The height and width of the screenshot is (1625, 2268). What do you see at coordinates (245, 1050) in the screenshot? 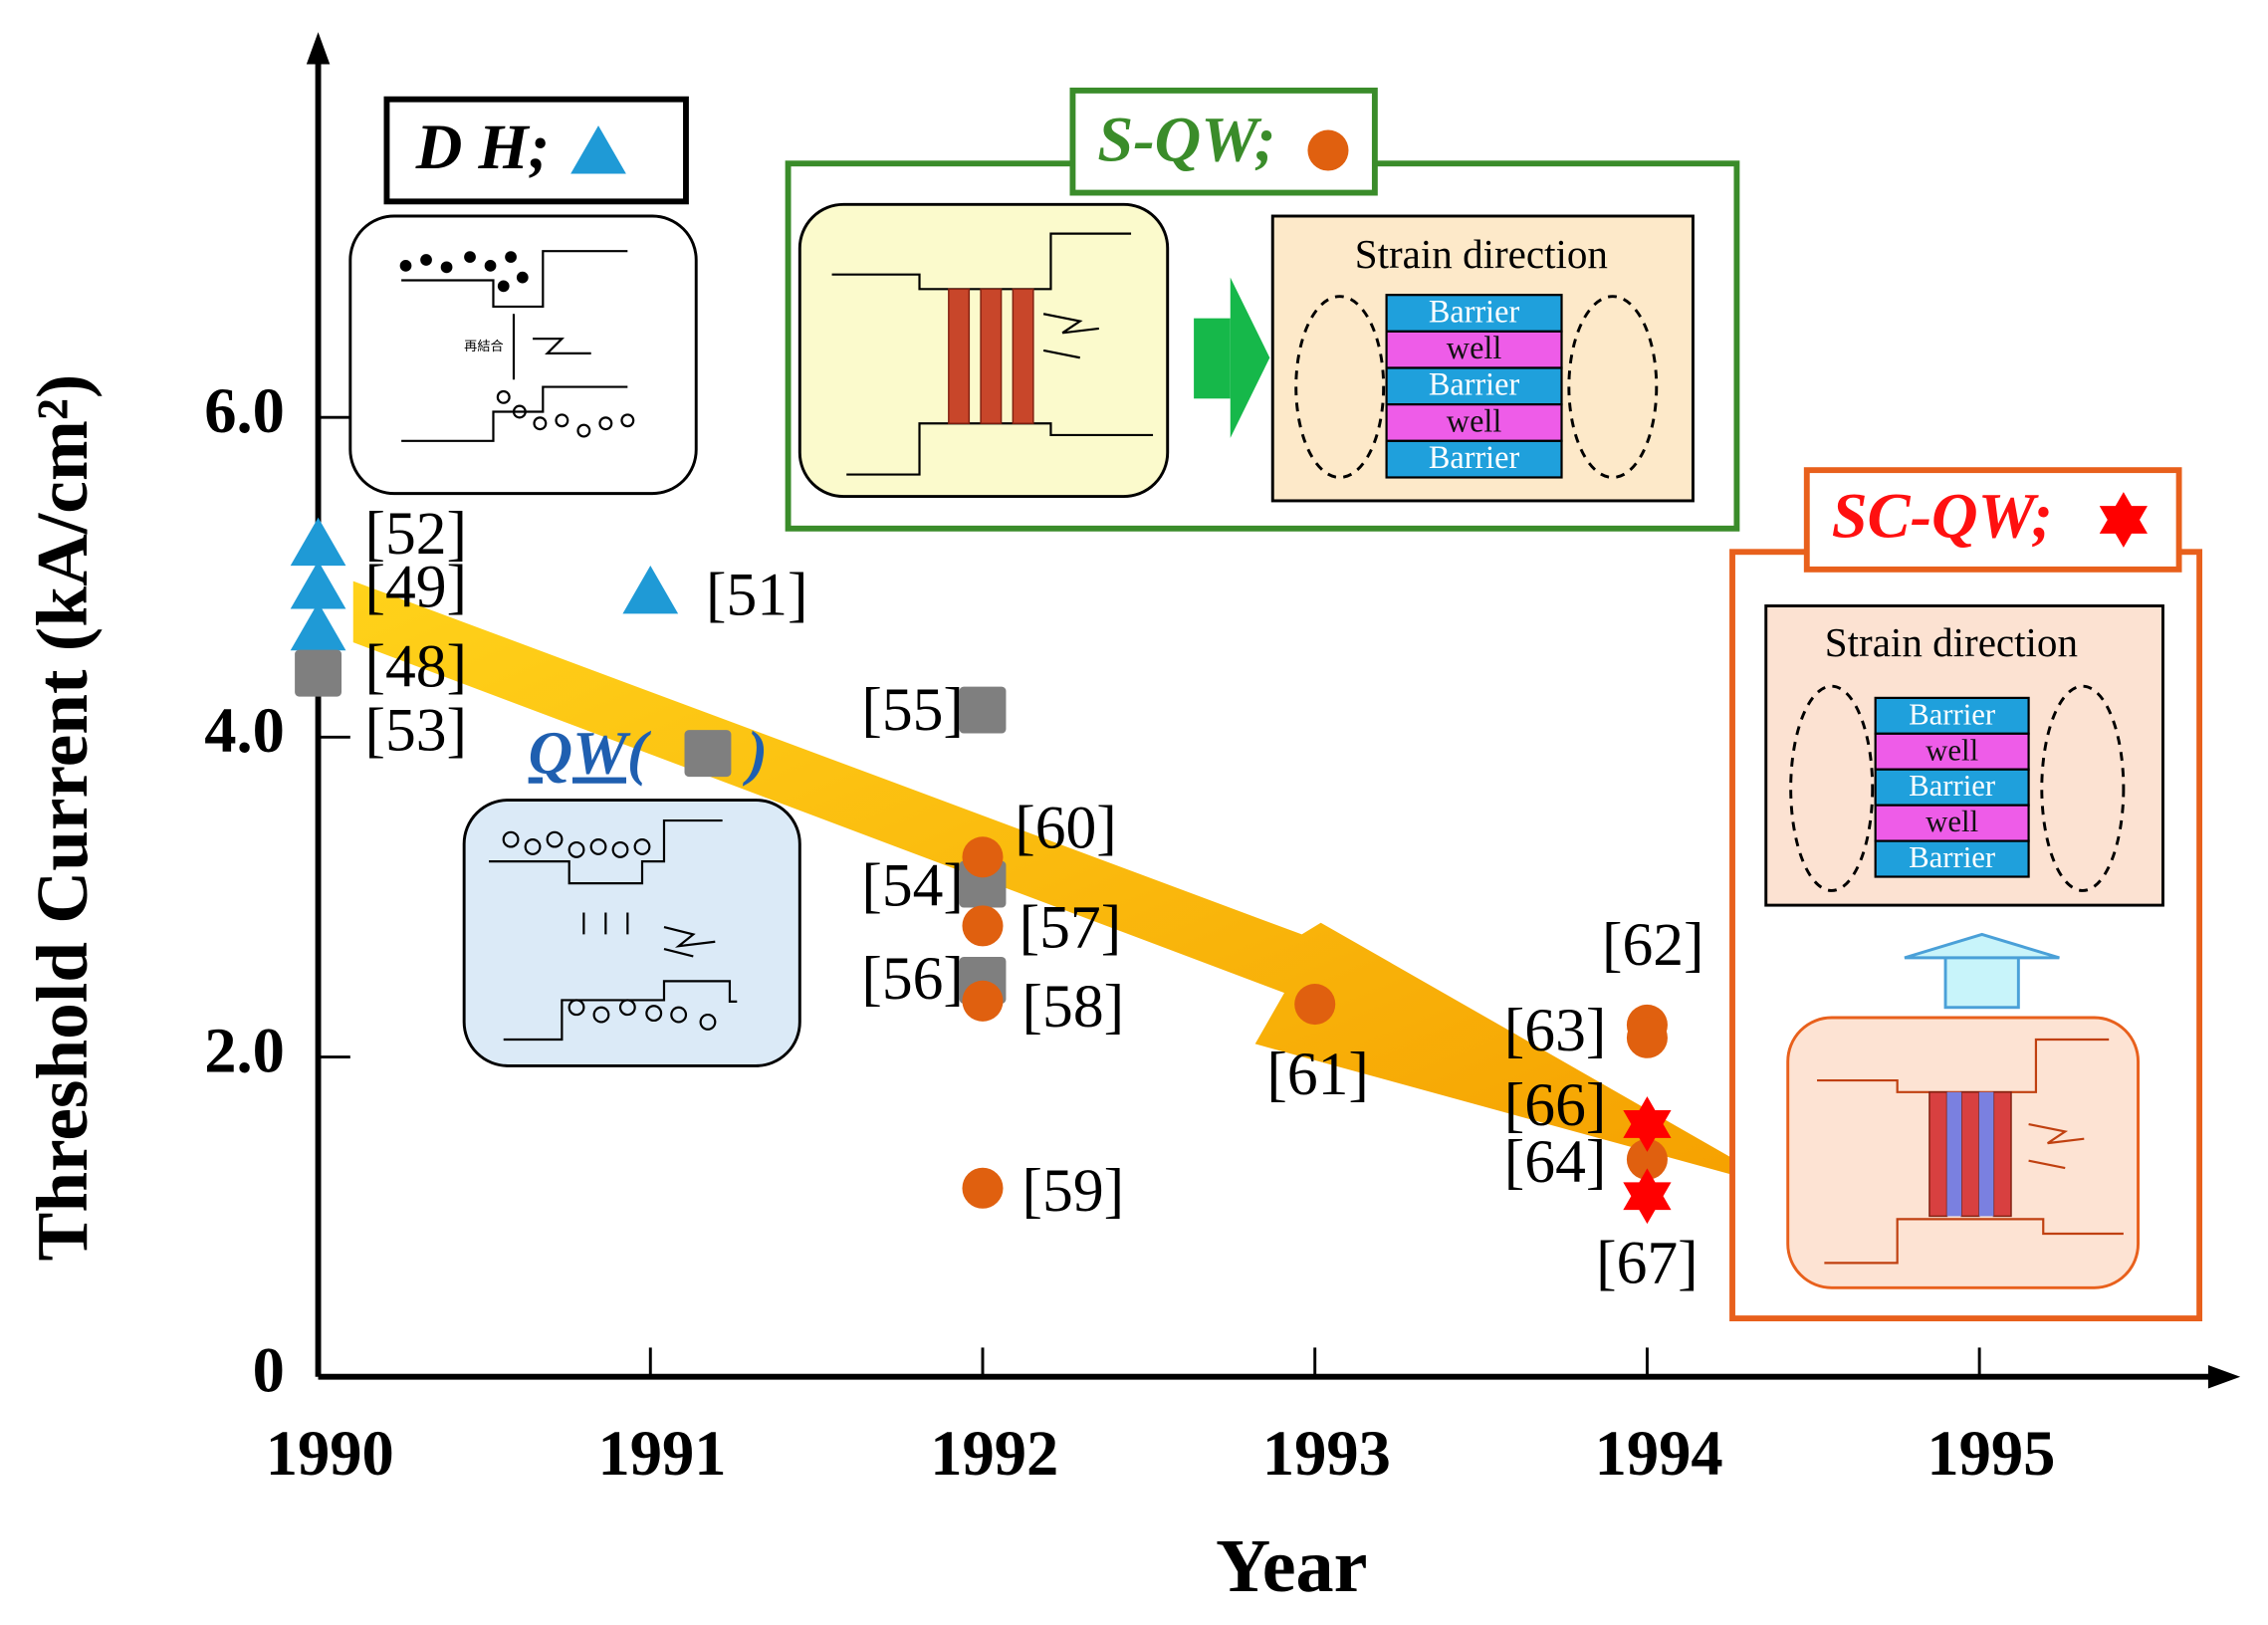
I see `y-tick-label: 2.0` at bounding box center [245, 1050].